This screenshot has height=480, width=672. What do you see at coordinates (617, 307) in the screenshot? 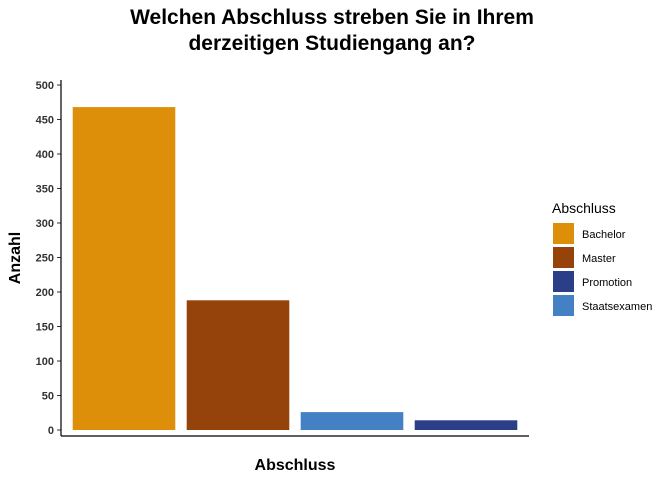
I see `legend-label-staatsexamen: Staatsexamen` at bounding box center [617, 307].